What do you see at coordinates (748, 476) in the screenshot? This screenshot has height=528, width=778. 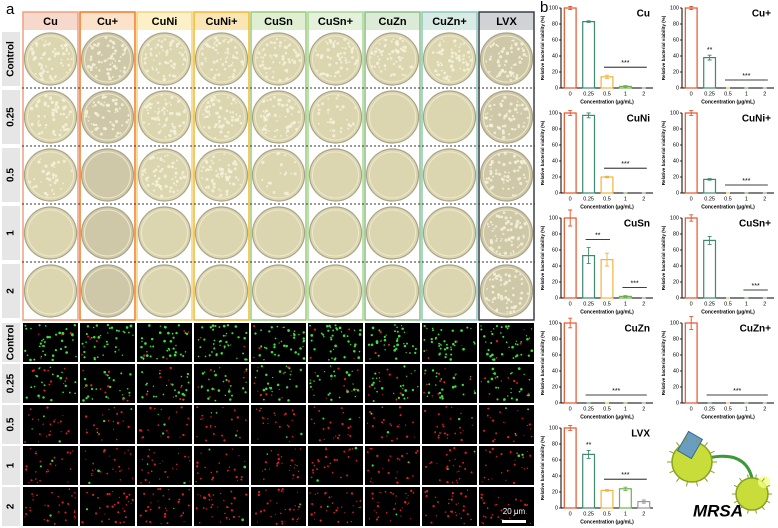 I see `pilus` at bounding box center [748, 476].